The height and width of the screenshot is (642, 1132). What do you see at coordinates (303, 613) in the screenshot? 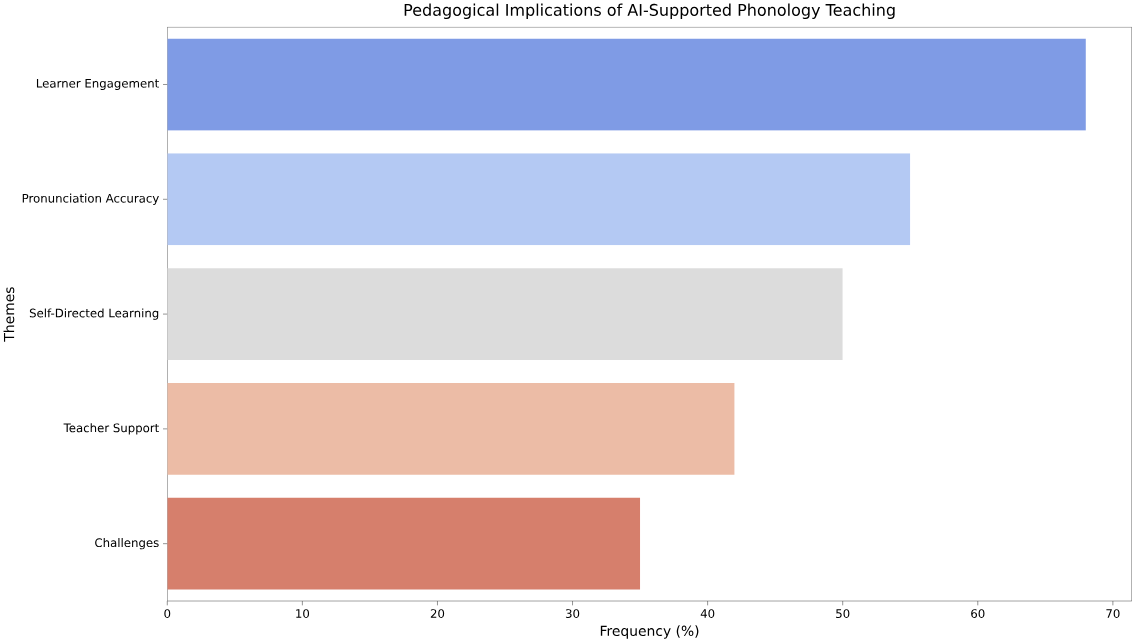
I see `x-tick-label: 10` at bounding box center [303, 613].